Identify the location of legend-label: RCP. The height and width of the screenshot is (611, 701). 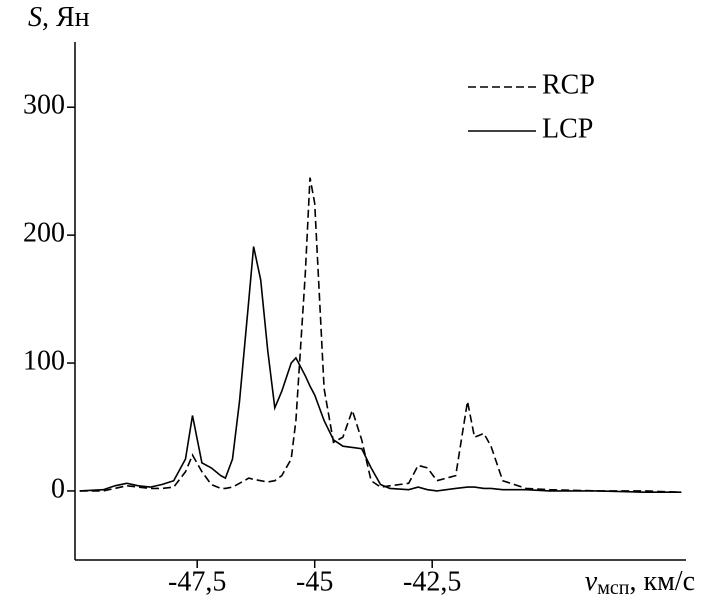
(568, 84).